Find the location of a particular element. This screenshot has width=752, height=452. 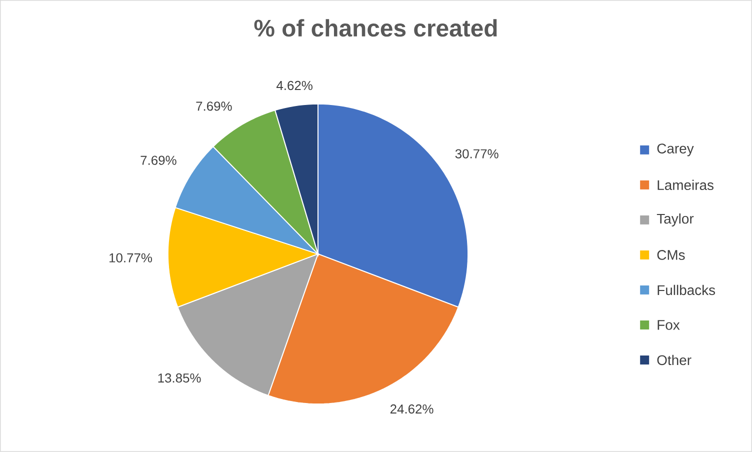

legend-label: Taylor is located at coordinates (675, 219).